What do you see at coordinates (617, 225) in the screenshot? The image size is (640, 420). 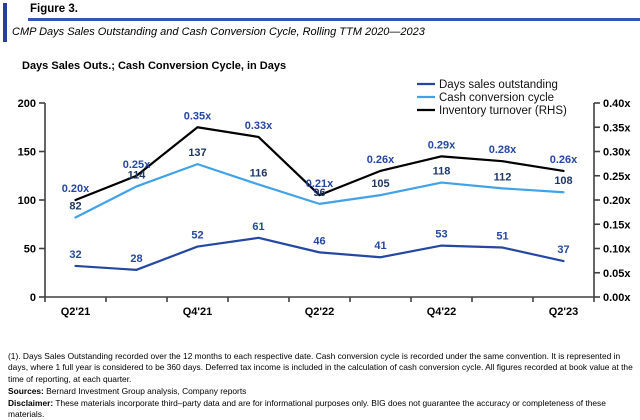 I see `right-axis-tick-label: 0.15x` at bounding box center [617, 225].